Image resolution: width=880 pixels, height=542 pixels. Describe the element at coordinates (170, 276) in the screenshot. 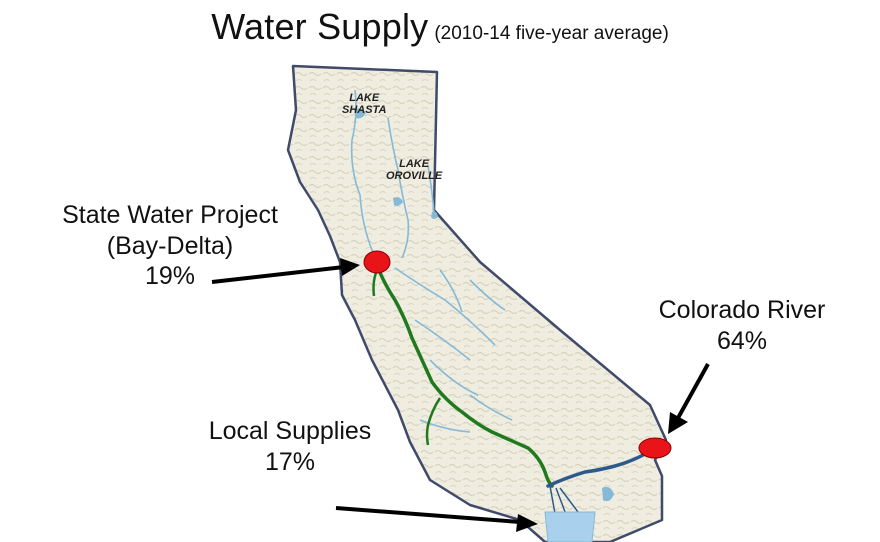

I see `source-share: 19%` at that location.